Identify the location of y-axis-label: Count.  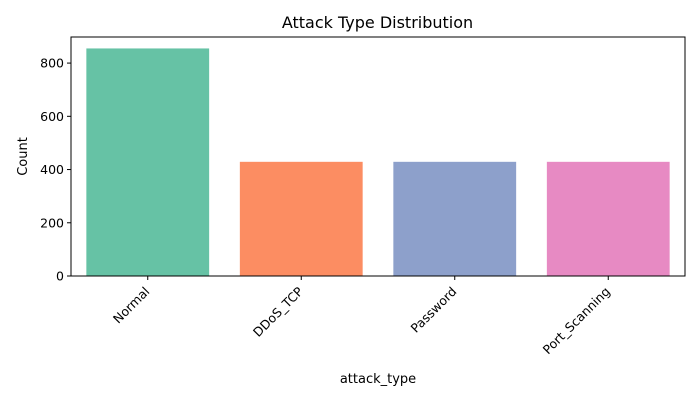
(23, 156).